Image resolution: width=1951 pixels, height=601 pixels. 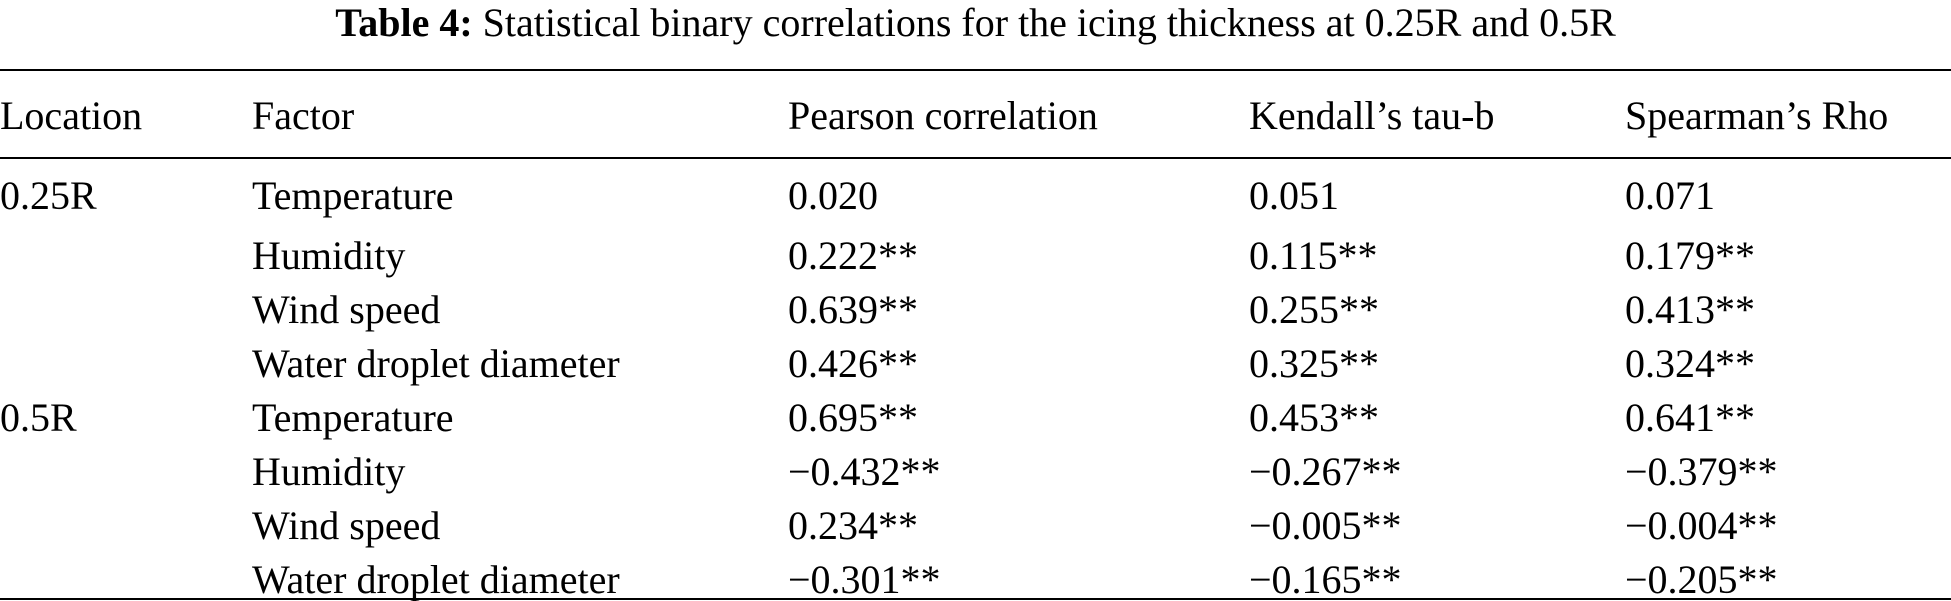 What do you see at coordinates (1690, 309) in the screenshot?
I see `cell-spearman: 0.413**` at bounding box center [1690, 309].